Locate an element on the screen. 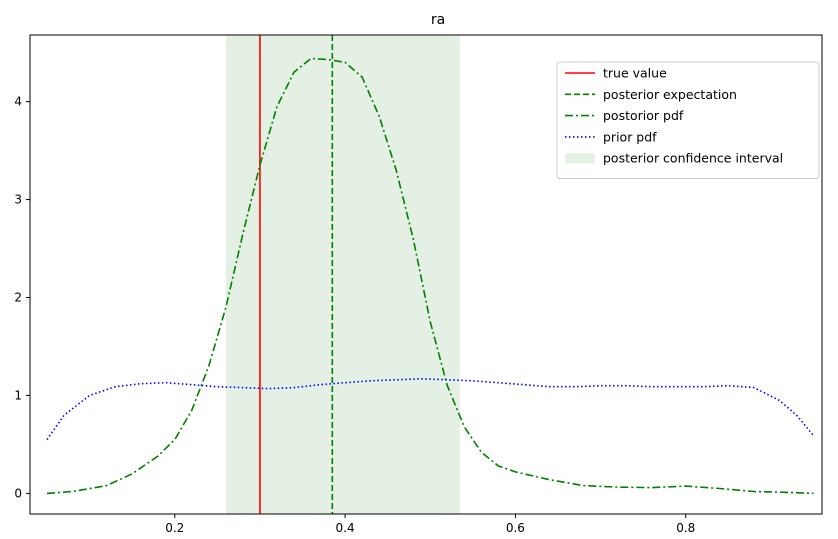 This screenshot has width=838, height=539. x-tick-label: 0.2 is located at coordinates (174, 528).